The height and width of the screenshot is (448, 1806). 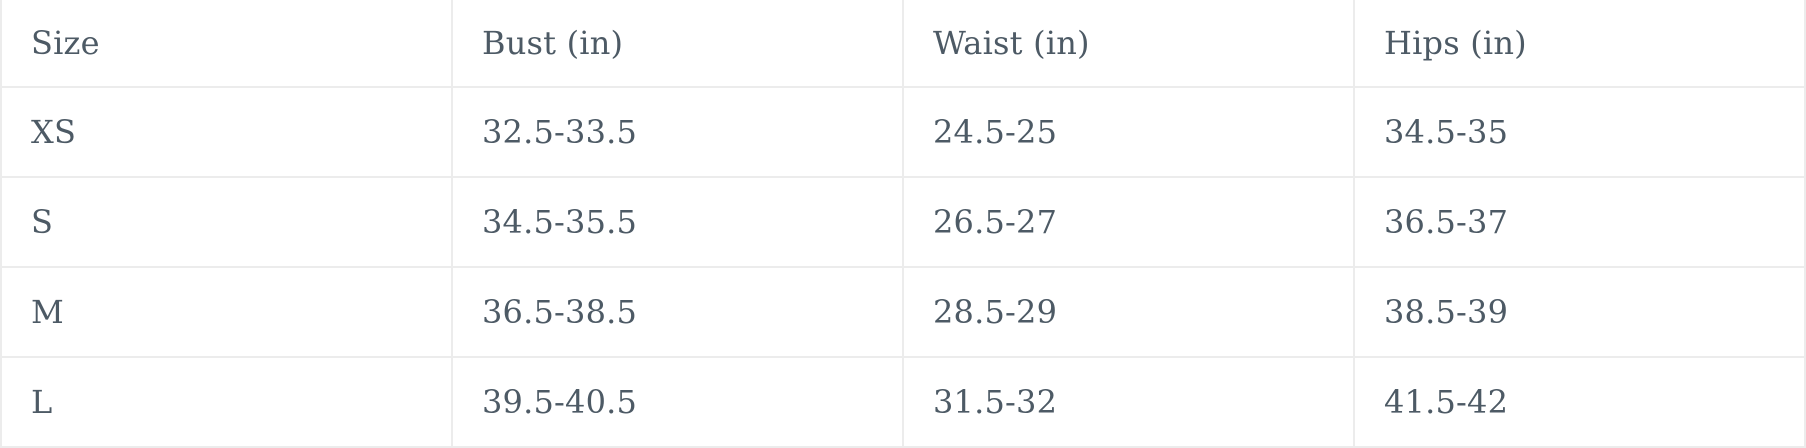 What do you see at coordinates (1579, 312) in the screenshot?
I see `hips-cell: 38.5-39` at bounding box center [1579, 312].